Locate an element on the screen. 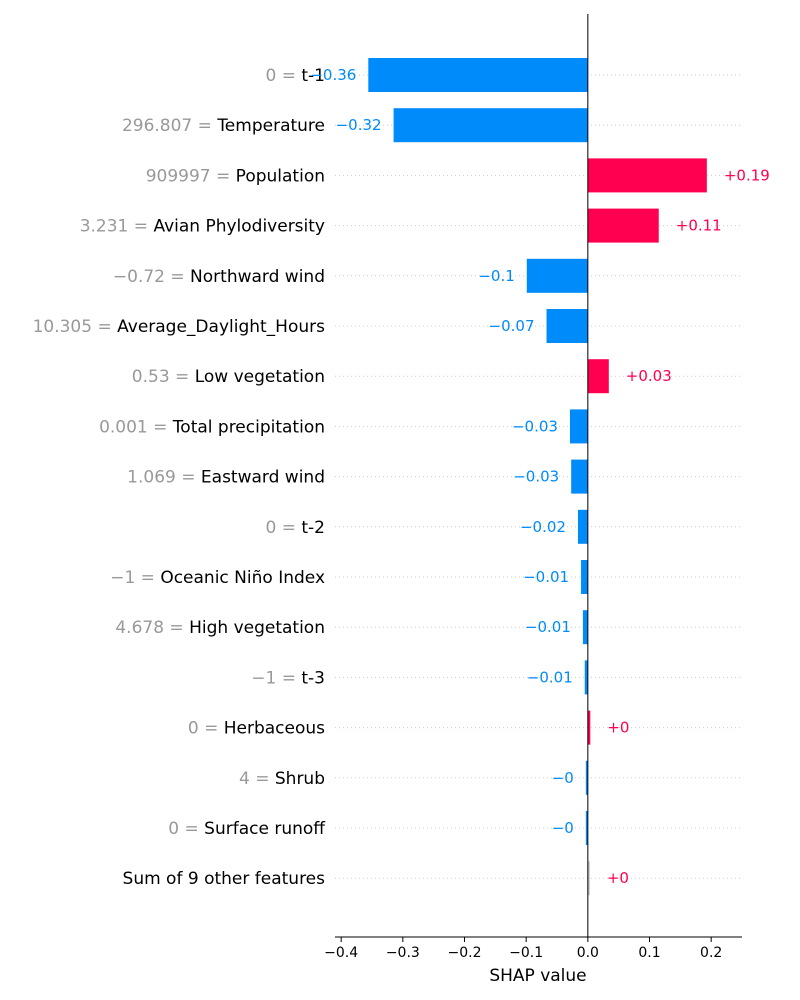  feature-label: −1 = Oceanic Niño Index is located at coordinates (217, 578).